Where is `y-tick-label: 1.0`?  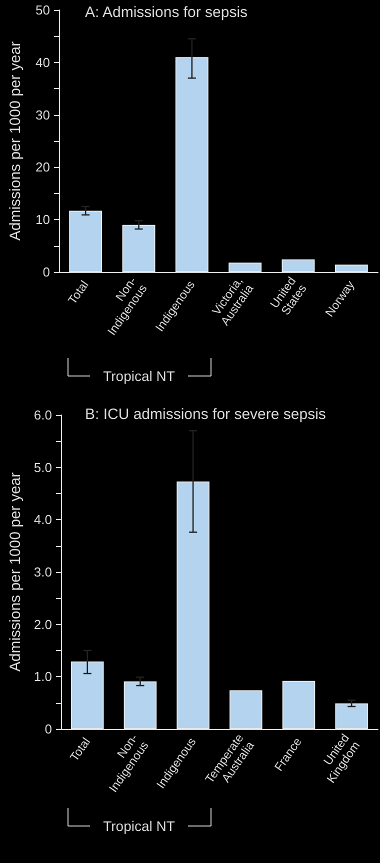
y-tick-label: 1.0 is located at coordinates (43, 676).